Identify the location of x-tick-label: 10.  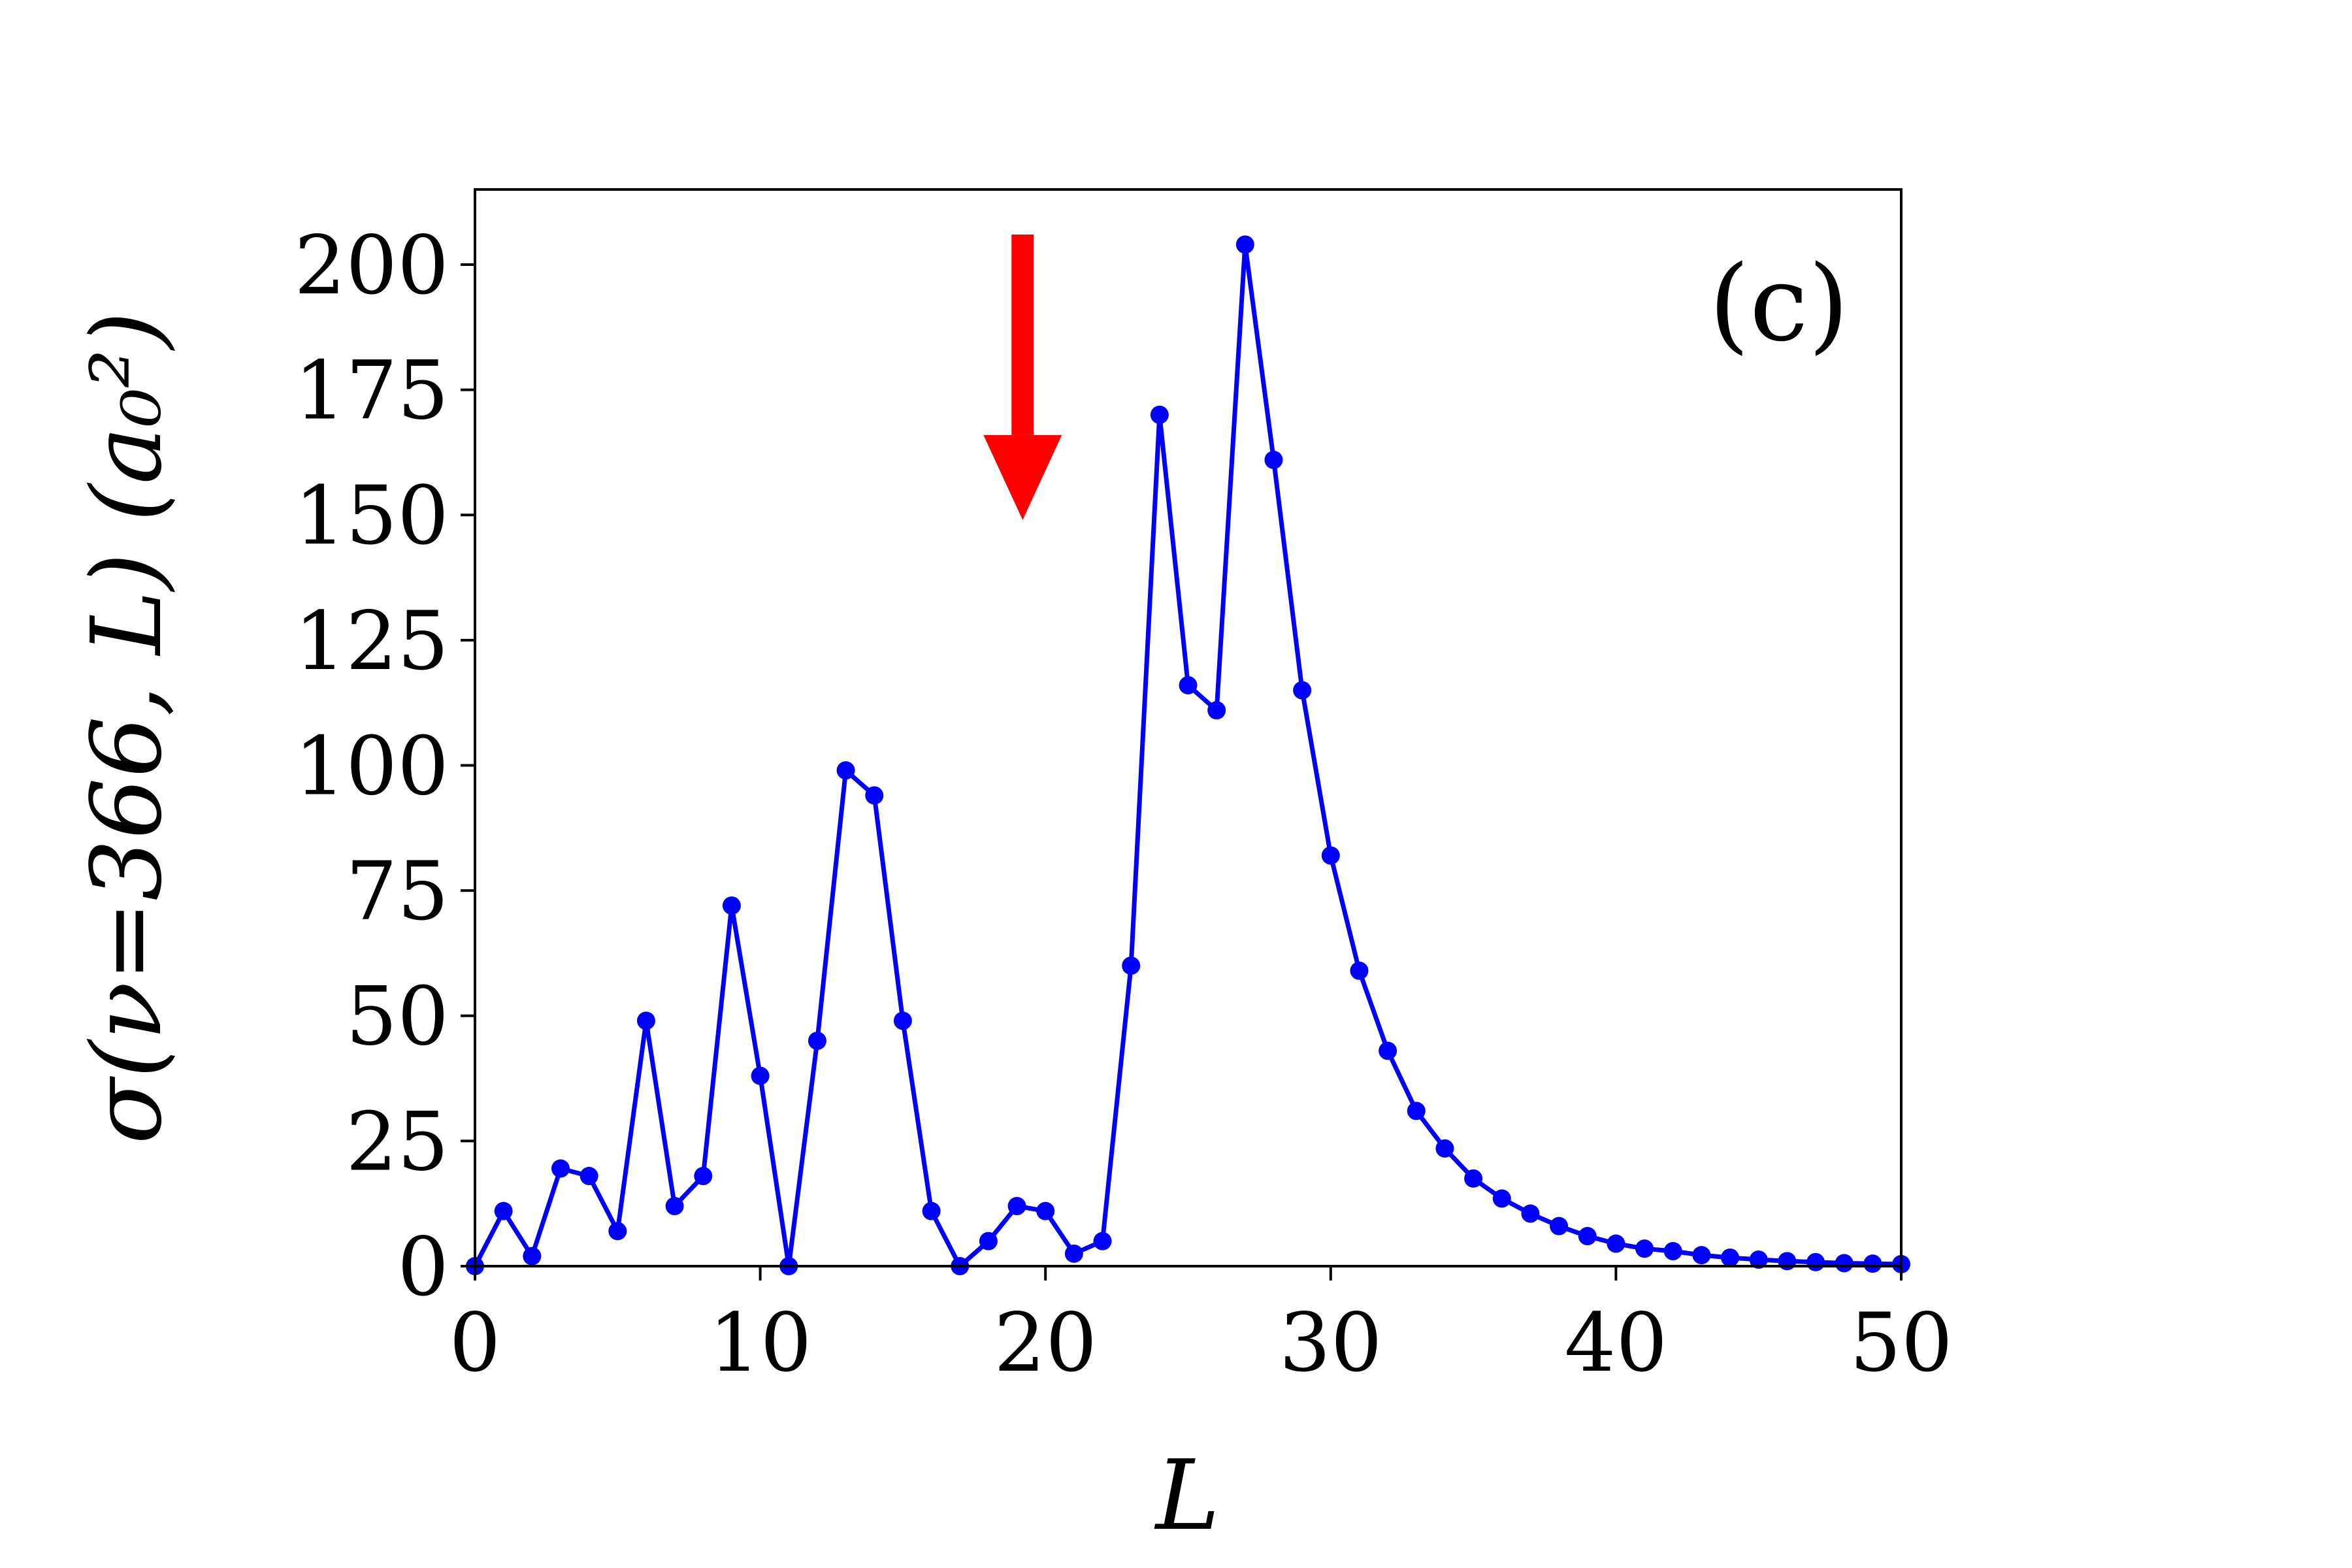
(760, 1343).